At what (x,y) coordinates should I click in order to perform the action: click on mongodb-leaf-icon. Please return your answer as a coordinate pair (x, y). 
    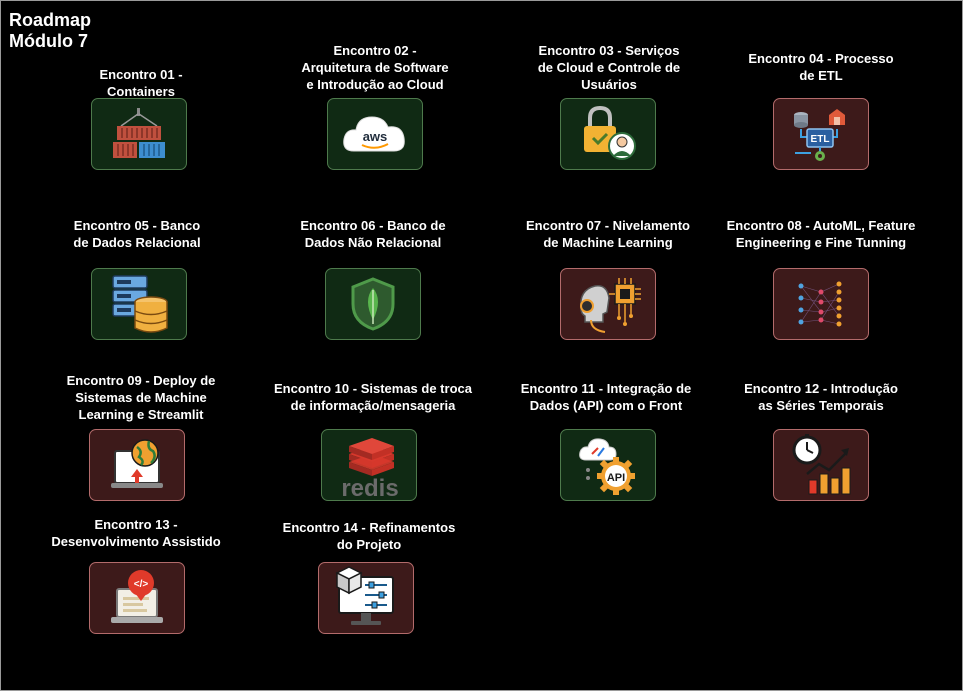
    Looking at the image, I should click on (373, 304).